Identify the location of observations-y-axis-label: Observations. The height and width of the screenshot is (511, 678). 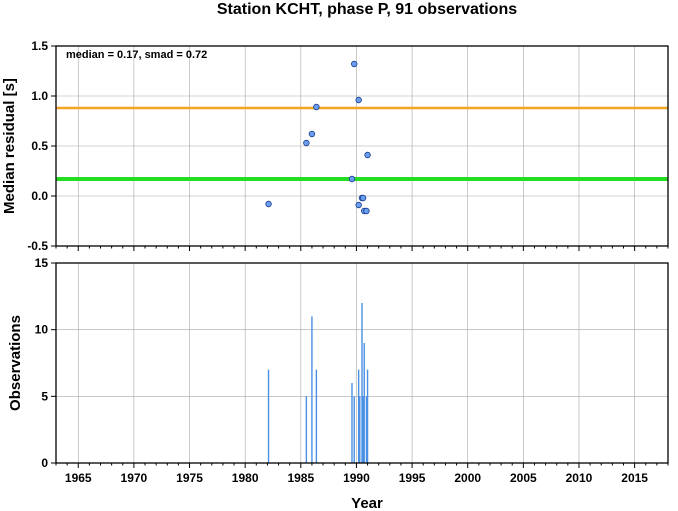
(15, 363).